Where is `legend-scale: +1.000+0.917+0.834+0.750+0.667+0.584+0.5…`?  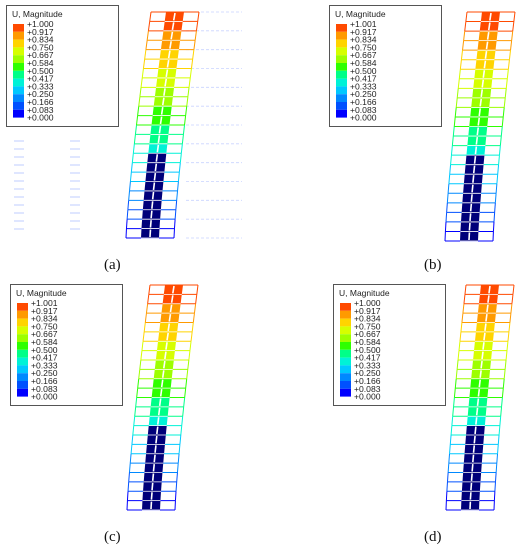
legend-scale: +1.000+0.917+0.834+0.750+0.667+0.584+0.5… is located at coordinates (33, 71).